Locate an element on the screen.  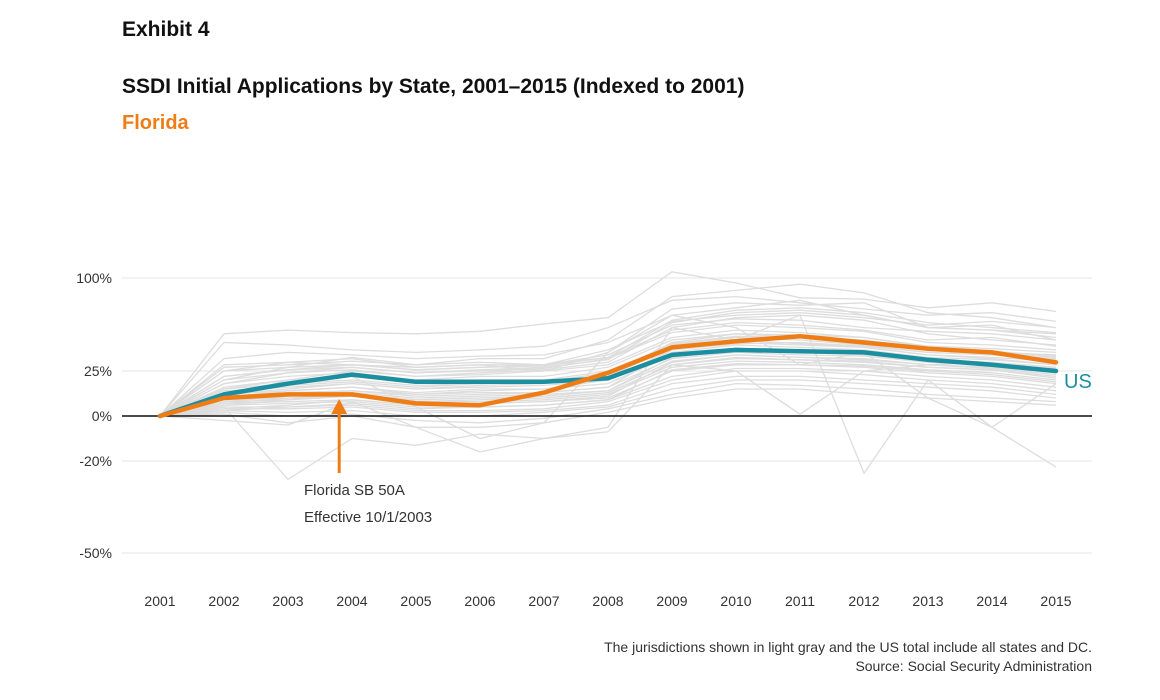
x-tick-label: 2008 is located at coordinates (607, 601).